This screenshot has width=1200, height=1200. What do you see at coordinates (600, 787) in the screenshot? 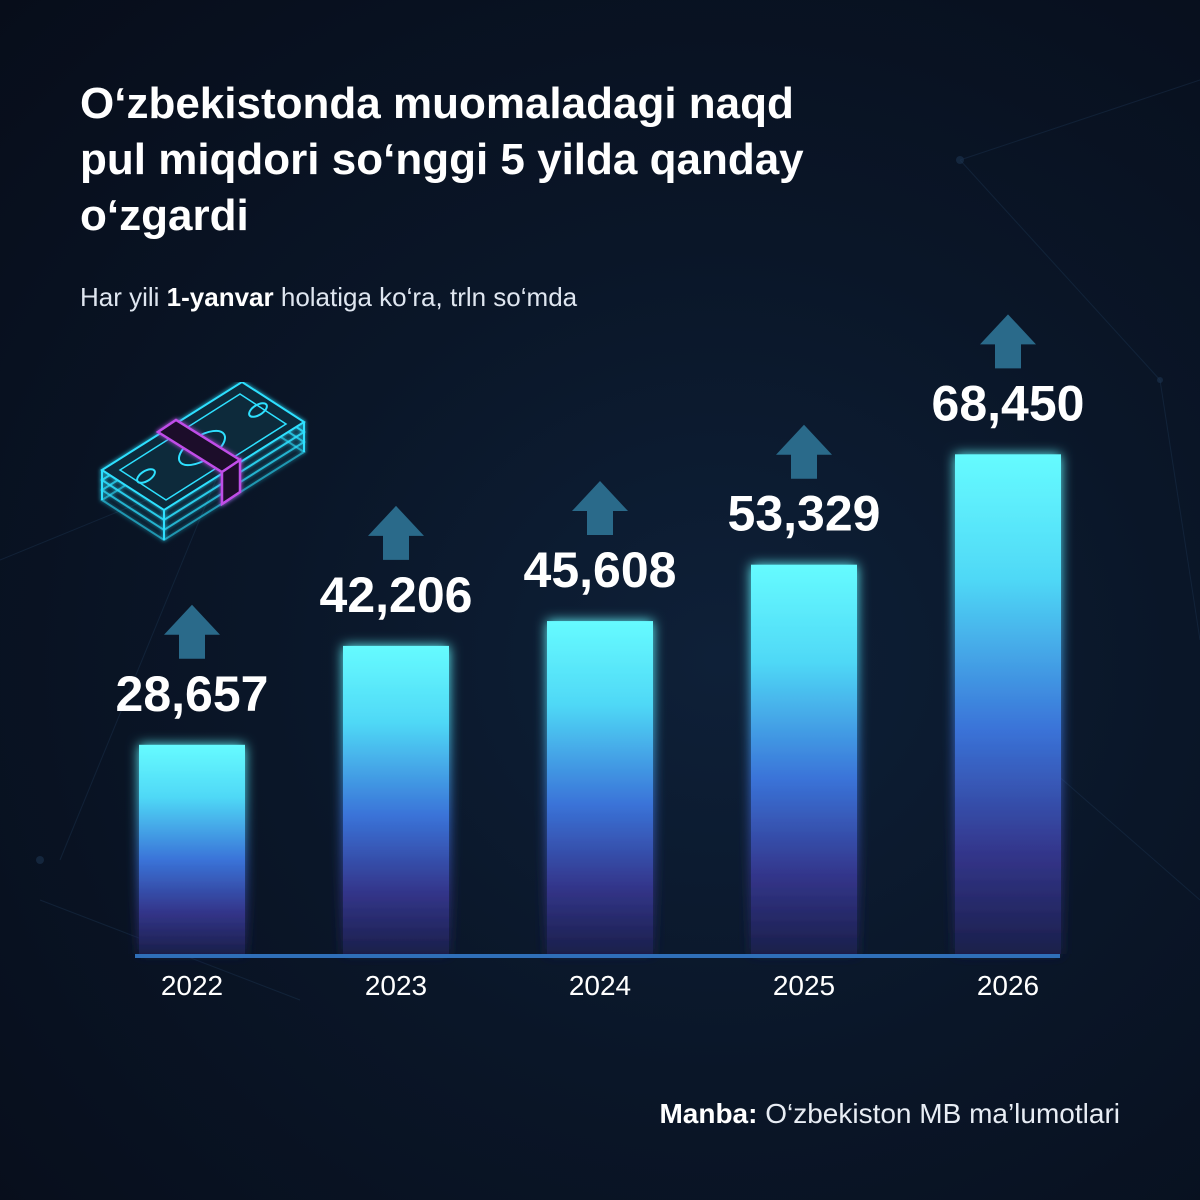
I see `bar-2024` at bounding box center [600, 787].